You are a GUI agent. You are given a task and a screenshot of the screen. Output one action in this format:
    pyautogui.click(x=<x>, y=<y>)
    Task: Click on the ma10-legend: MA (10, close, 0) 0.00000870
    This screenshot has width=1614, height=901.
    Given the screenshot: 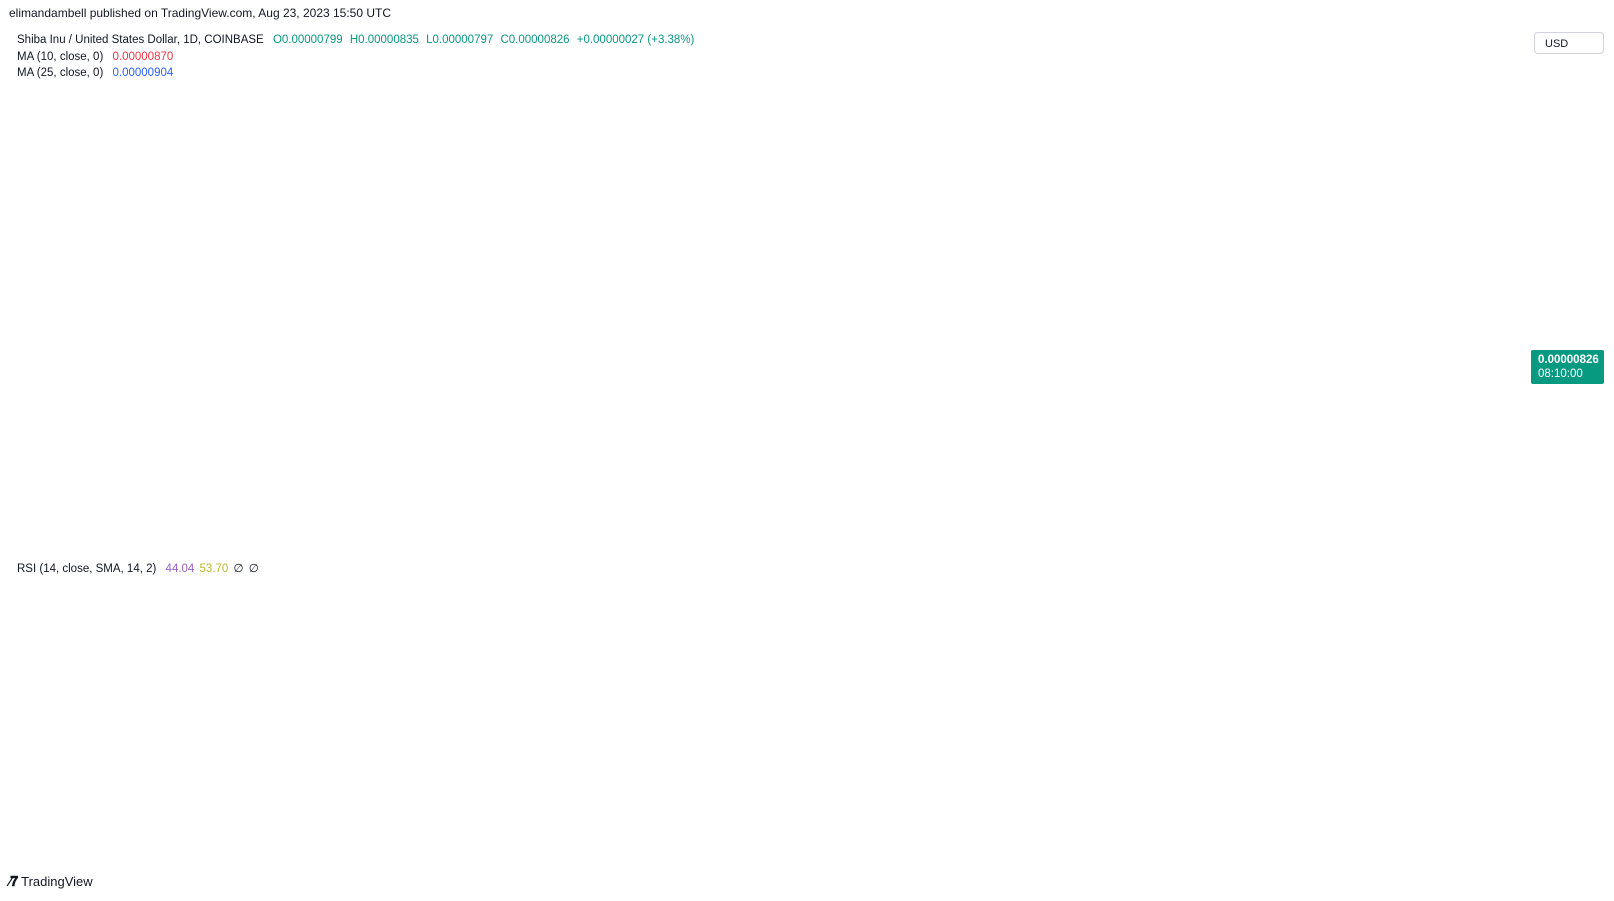 What is the action you would take?
    pyautogui.click(x=96, y=57)
    